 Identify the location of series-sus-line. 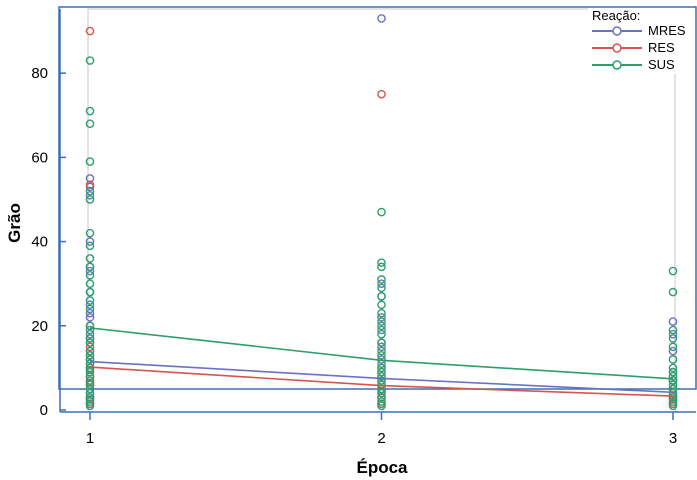
(381, 353).